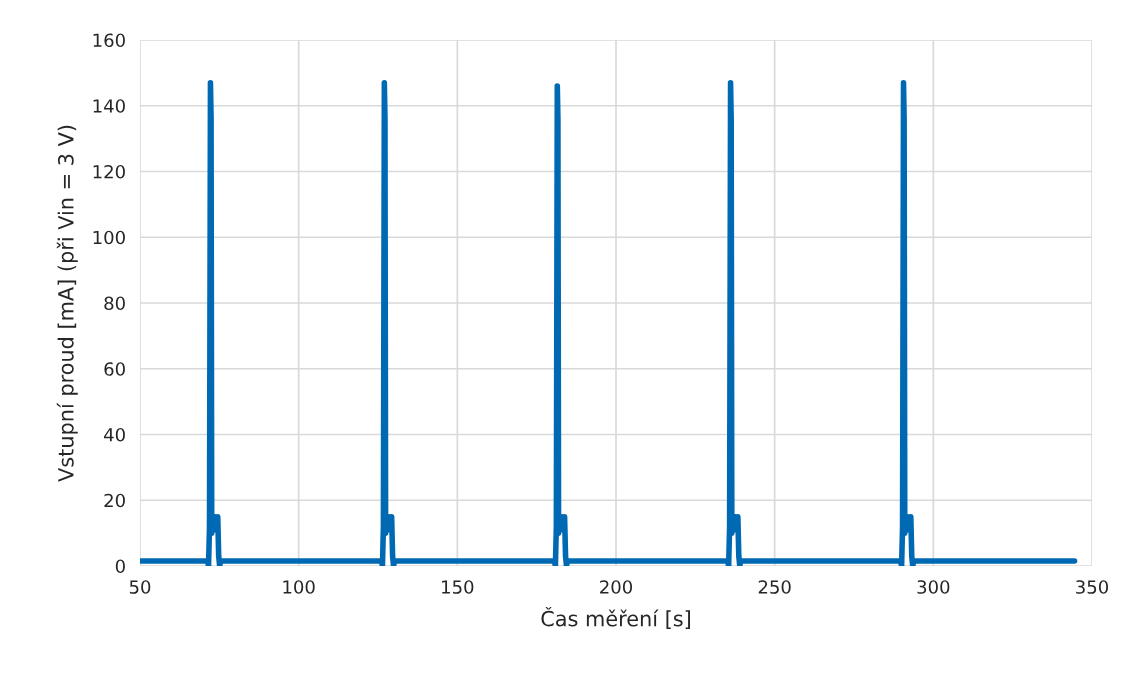 Image resolution: width=1129 pixels, height=677 pixels. Describe the element at coordinates (616, 587) in the screenshot. I see `x-tick-label: 200` at that location.